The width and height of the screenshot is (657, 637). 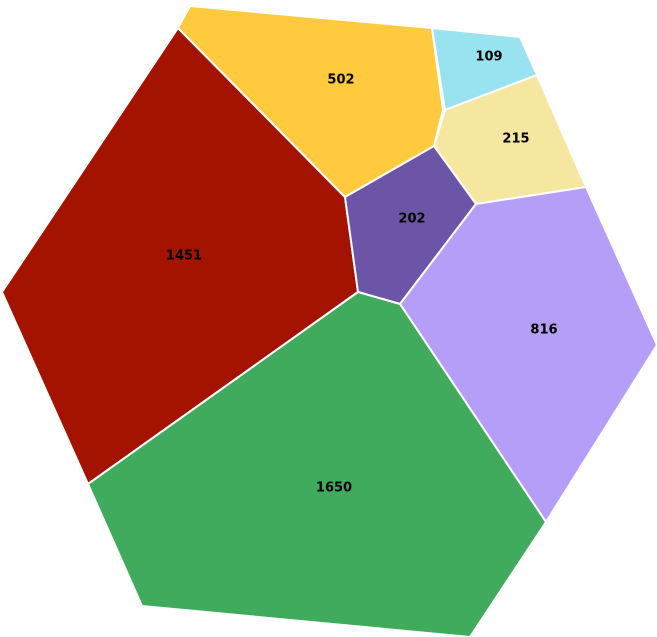 I want to click on cell-label: 1650, so click(x=334, y=488).